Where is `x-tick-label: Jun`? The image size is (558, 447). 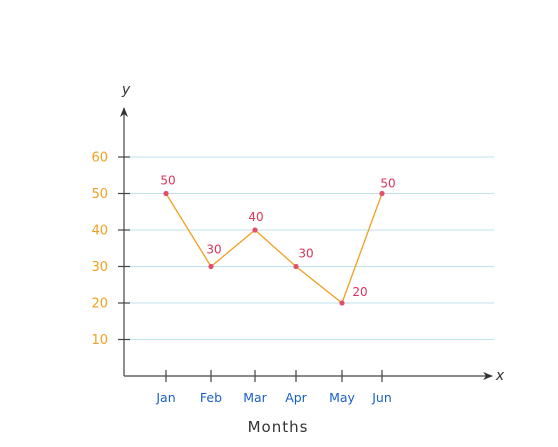
x-tick-label: Jun is located at coordinates (381, 397).